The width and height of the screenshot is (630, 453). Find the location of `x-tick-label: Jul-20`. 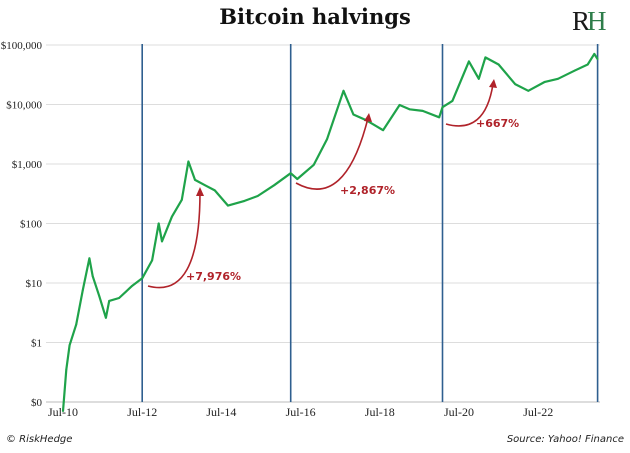

x-tick-label: Jul-20 is located at coordinates (459, 412).